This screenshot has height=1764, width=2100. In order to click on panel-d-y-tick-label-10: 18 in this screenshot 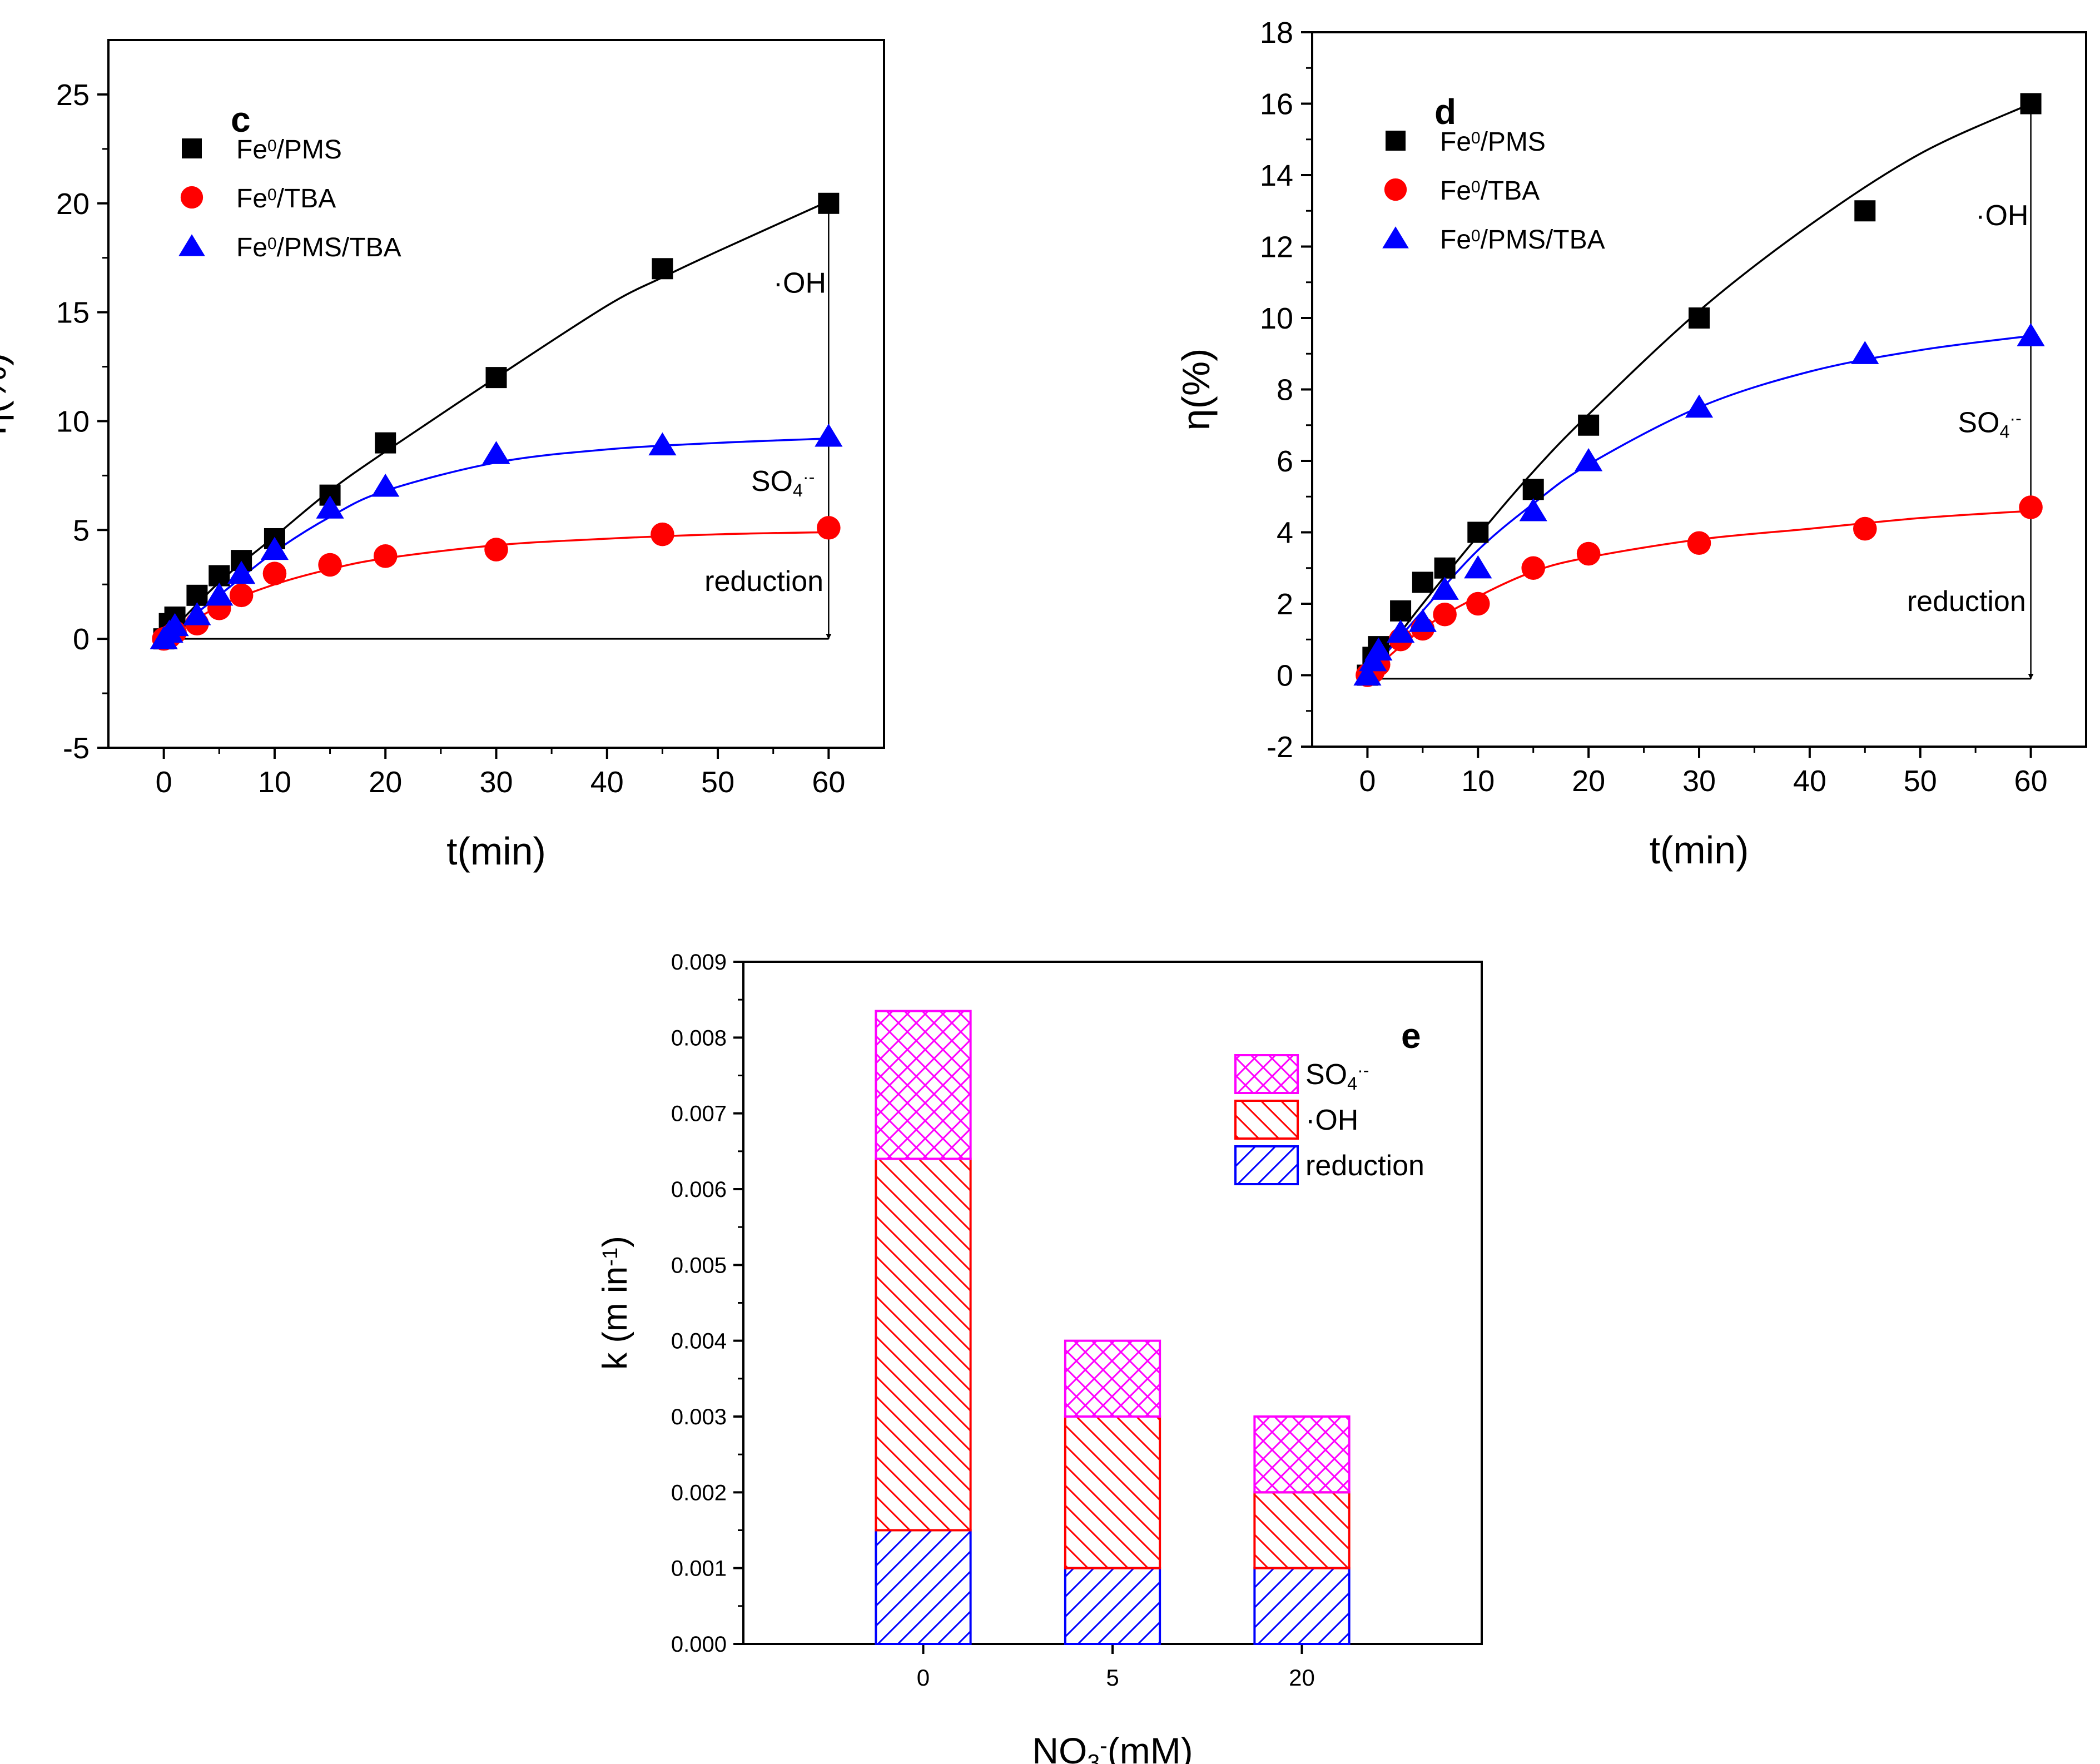, I will do `click(1276, 32)`.